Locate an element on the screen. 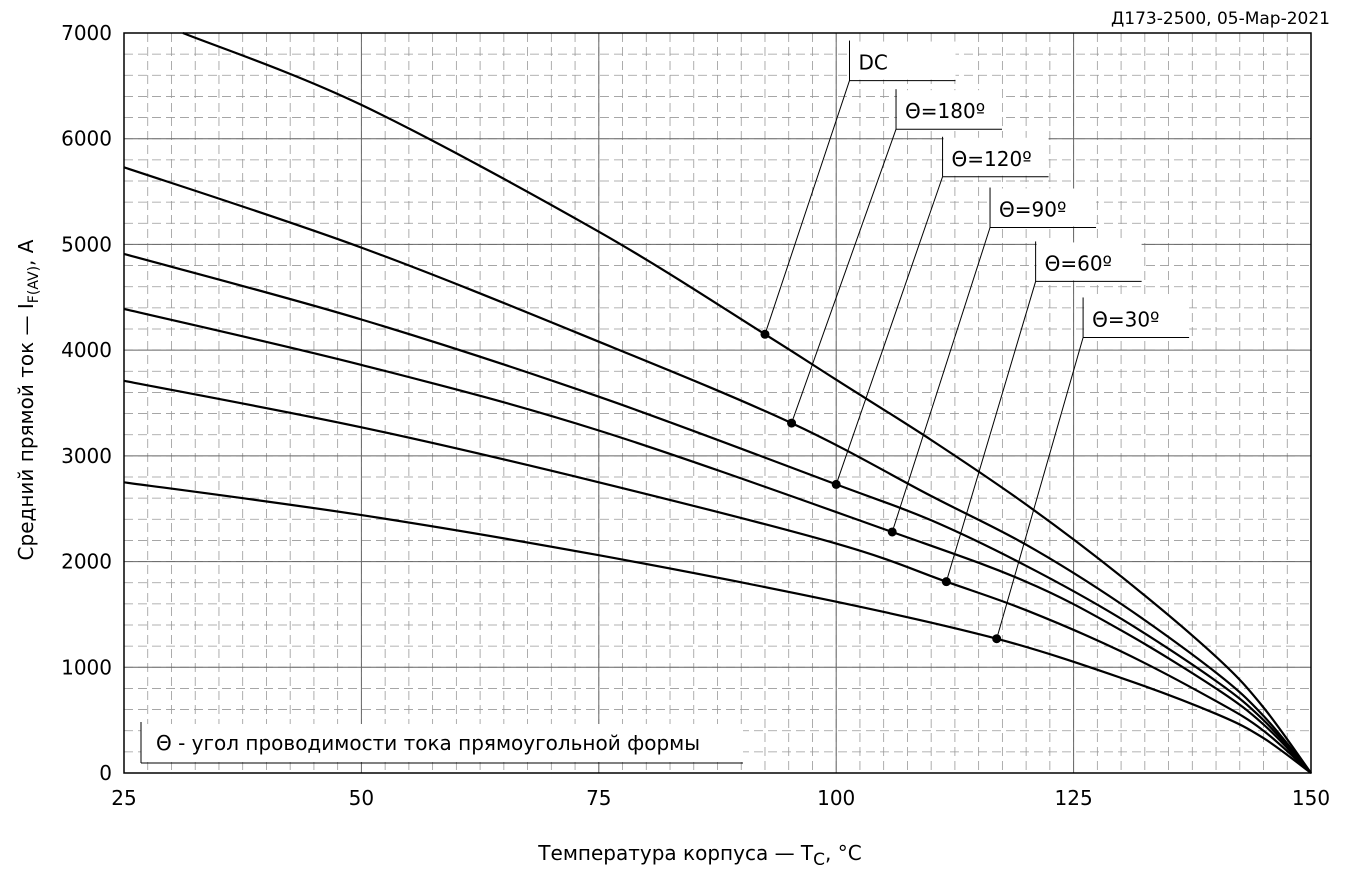 The image size is (1349, 871). y-axis-label: Средний прямой ток — IF(AV), A is located at coordinates (28, 399).